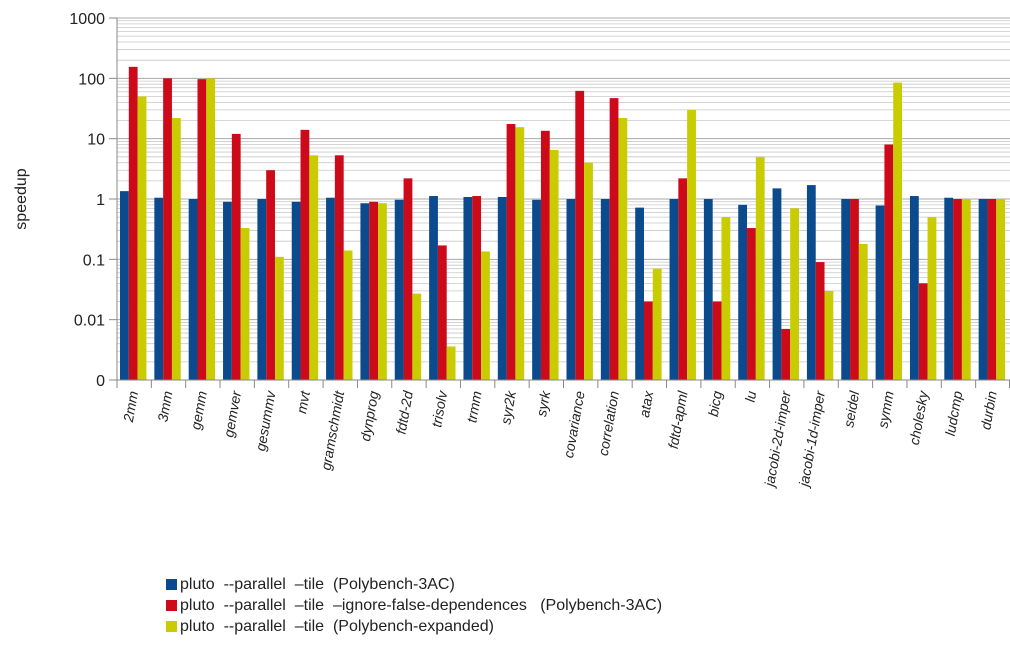  I want to click on category-label: syrk, so click(543, 403).